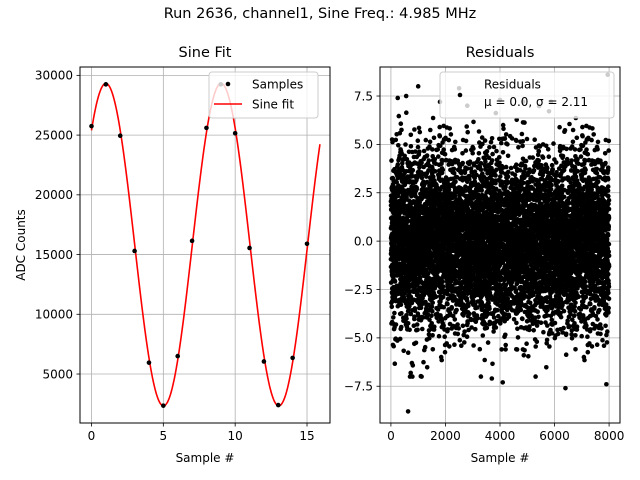 This screenshot has width=640, height=480. What do you see at coordinates (57, 374) in the screenshot?
I see `y-tick-label: 5000` at bounding box center [57, 374].